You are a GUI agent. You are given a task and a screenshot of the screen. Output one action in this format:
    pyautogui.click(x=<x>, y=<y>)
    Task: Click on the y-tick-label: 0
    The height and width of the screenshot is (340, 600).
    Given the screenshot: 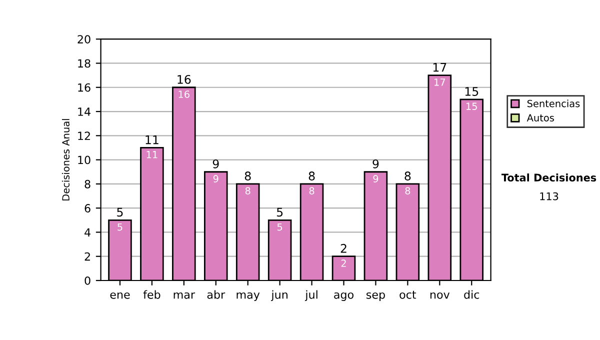 What is the action you would take?
    pyautogui.click(x=87, y=280)
    